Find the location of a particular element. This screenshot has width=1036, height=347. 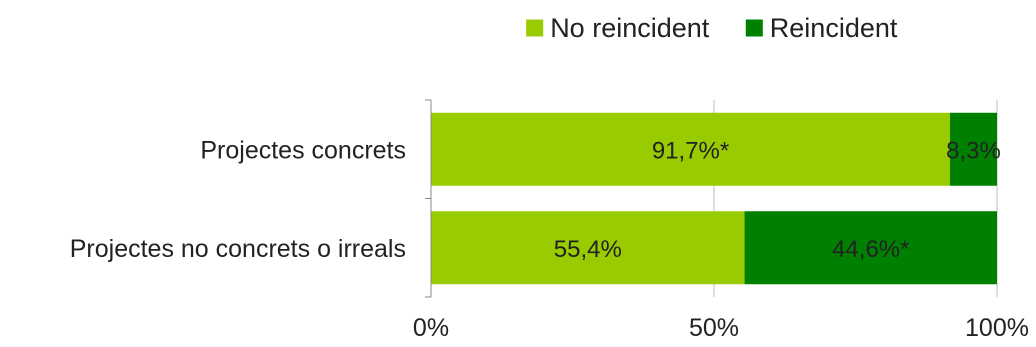

legend-label-0: No reincident is located at coordinates (630, 28).